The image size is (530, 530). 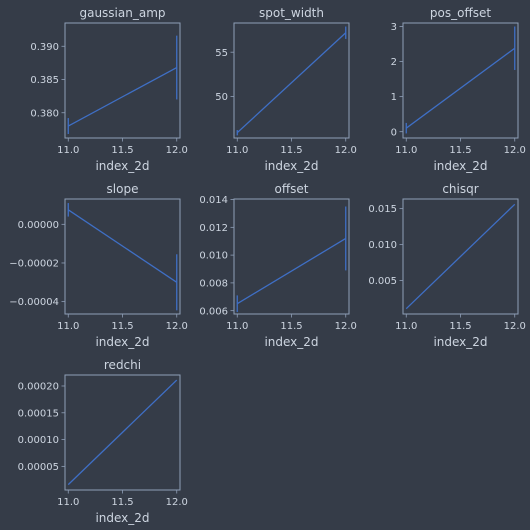 What do you see at coordinates (394, 62) in the screenshot?
I see `y-tick-label: 2` at bounding box center [394, 62].